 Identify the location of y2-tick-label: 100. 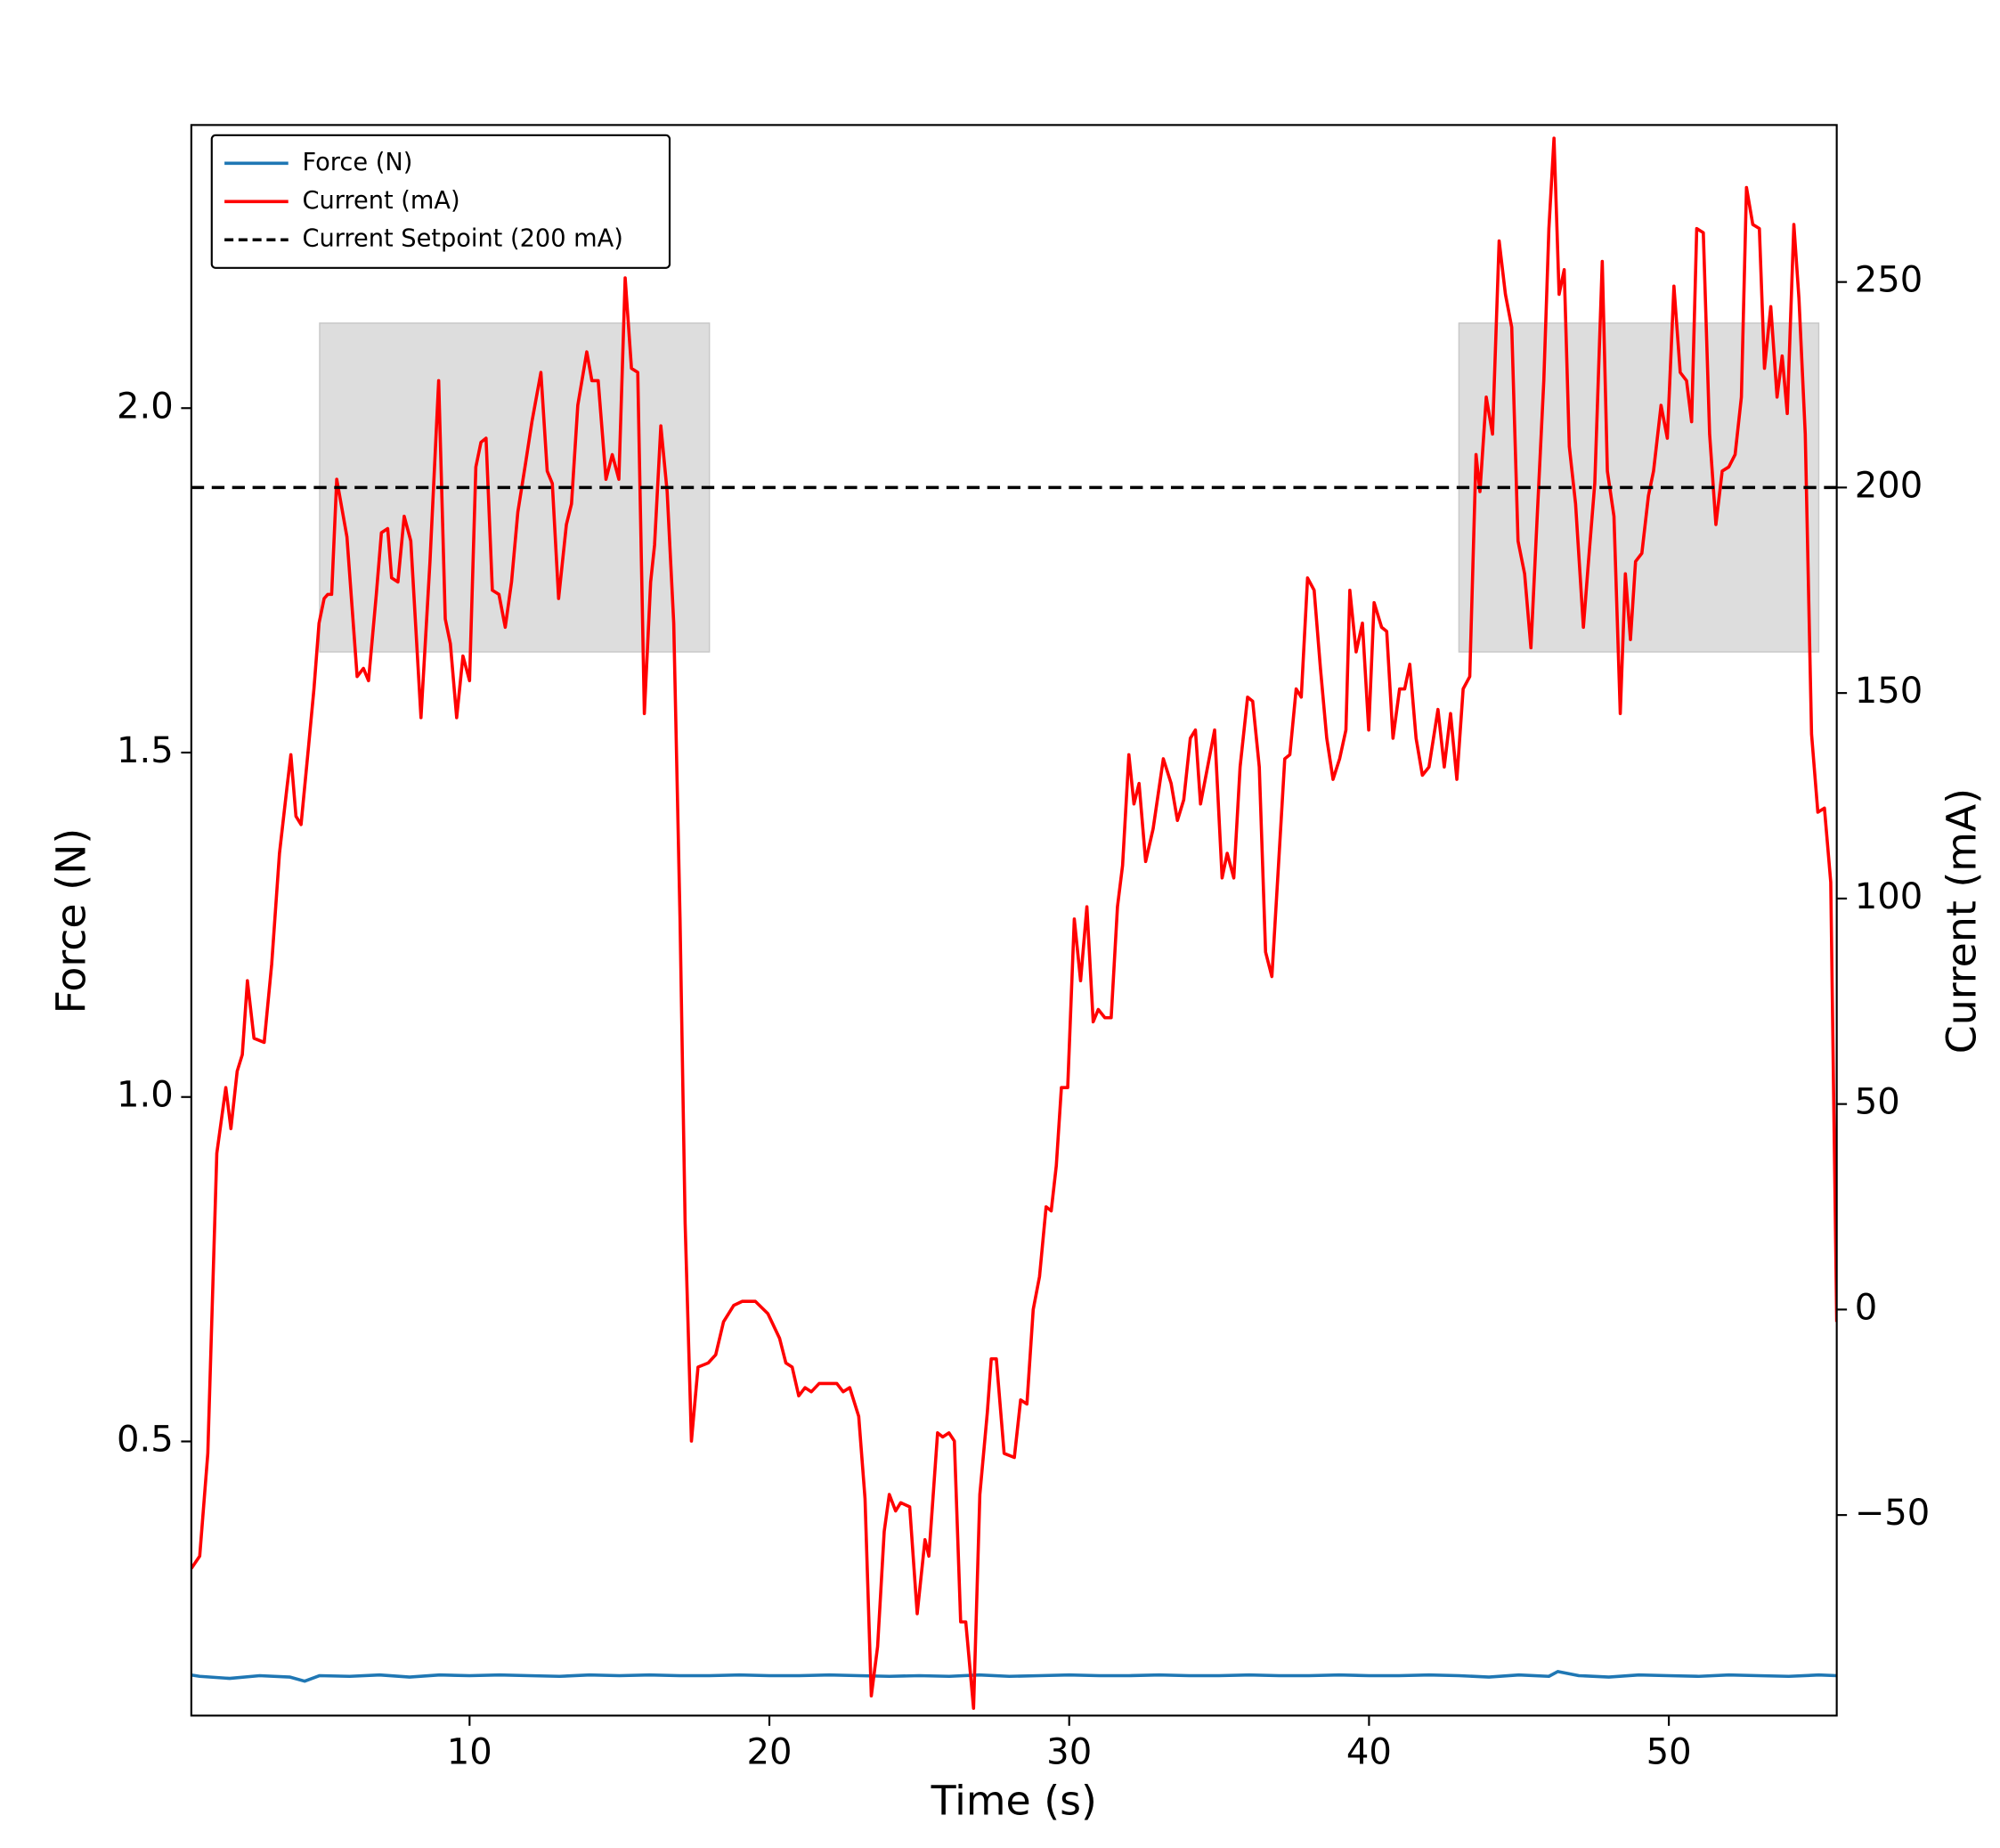
(1889, 896).